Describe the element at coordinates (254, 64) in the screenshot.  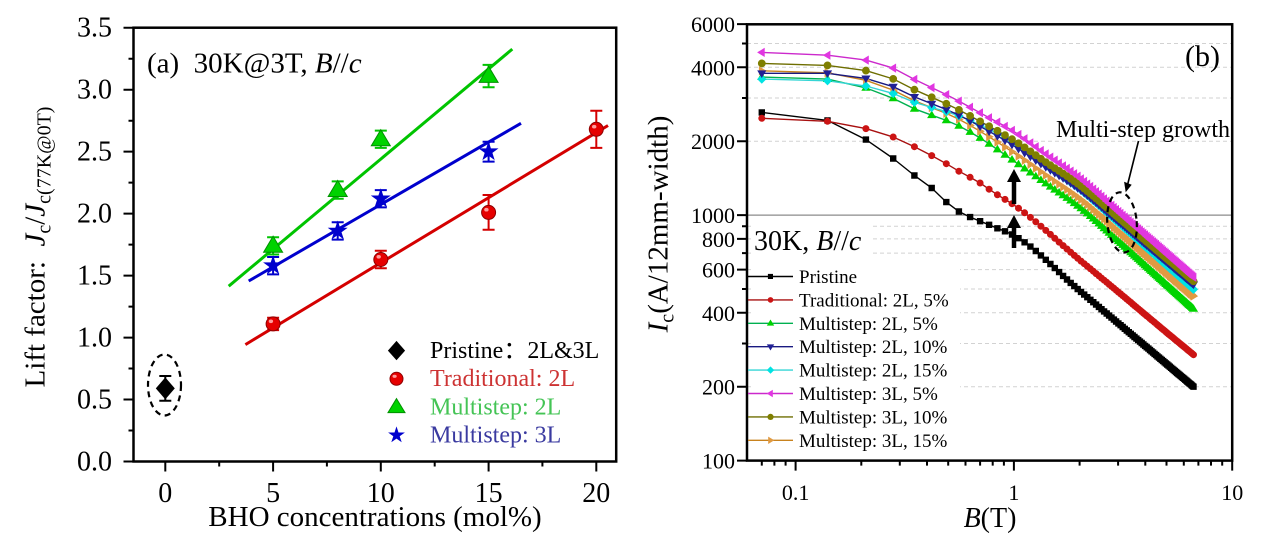
I see `svg-text: (a) 30K@3T, B//c` at that location.